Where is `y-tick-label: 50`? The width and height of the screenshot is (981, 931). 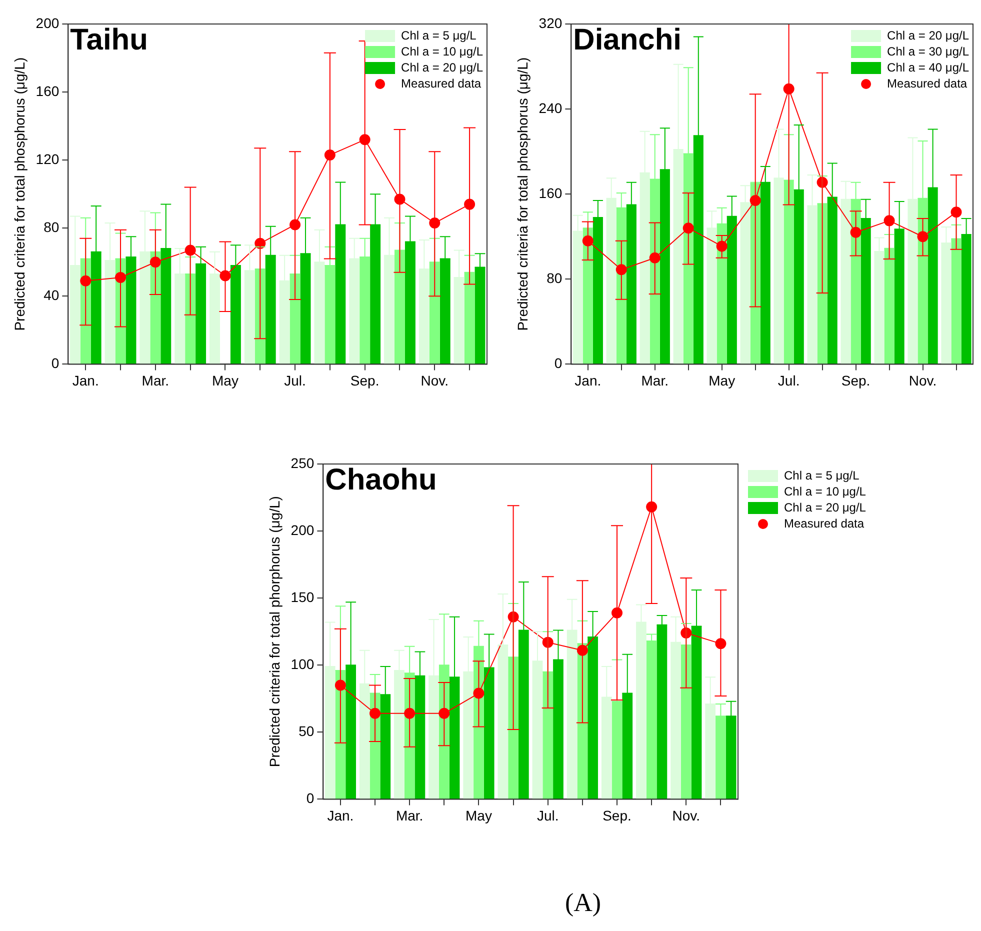 y-tick-label: 50 is located at coordinates (306, 731).